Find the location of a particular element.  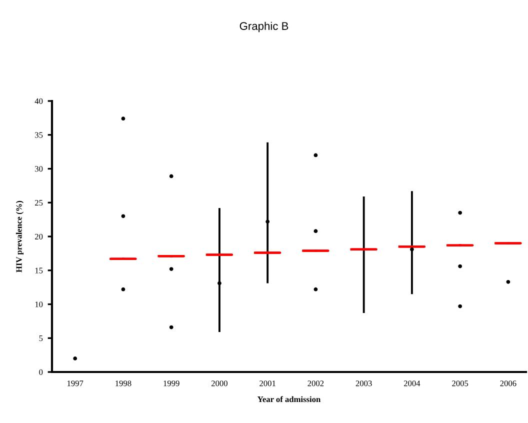

y-tick-label: 5 is located at coordinates (41, 339).